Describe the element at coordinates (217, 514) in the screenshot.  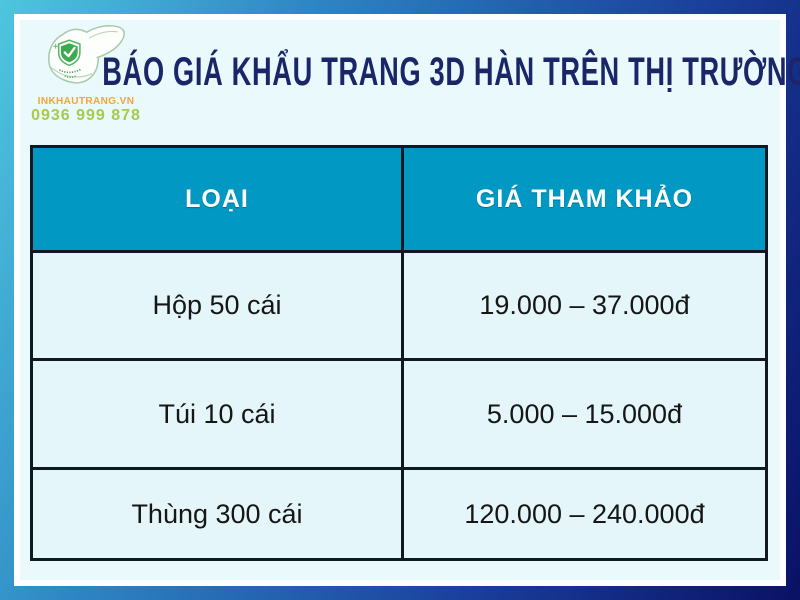
I see `table-cell-type: Thùng 300 cái` at that location.